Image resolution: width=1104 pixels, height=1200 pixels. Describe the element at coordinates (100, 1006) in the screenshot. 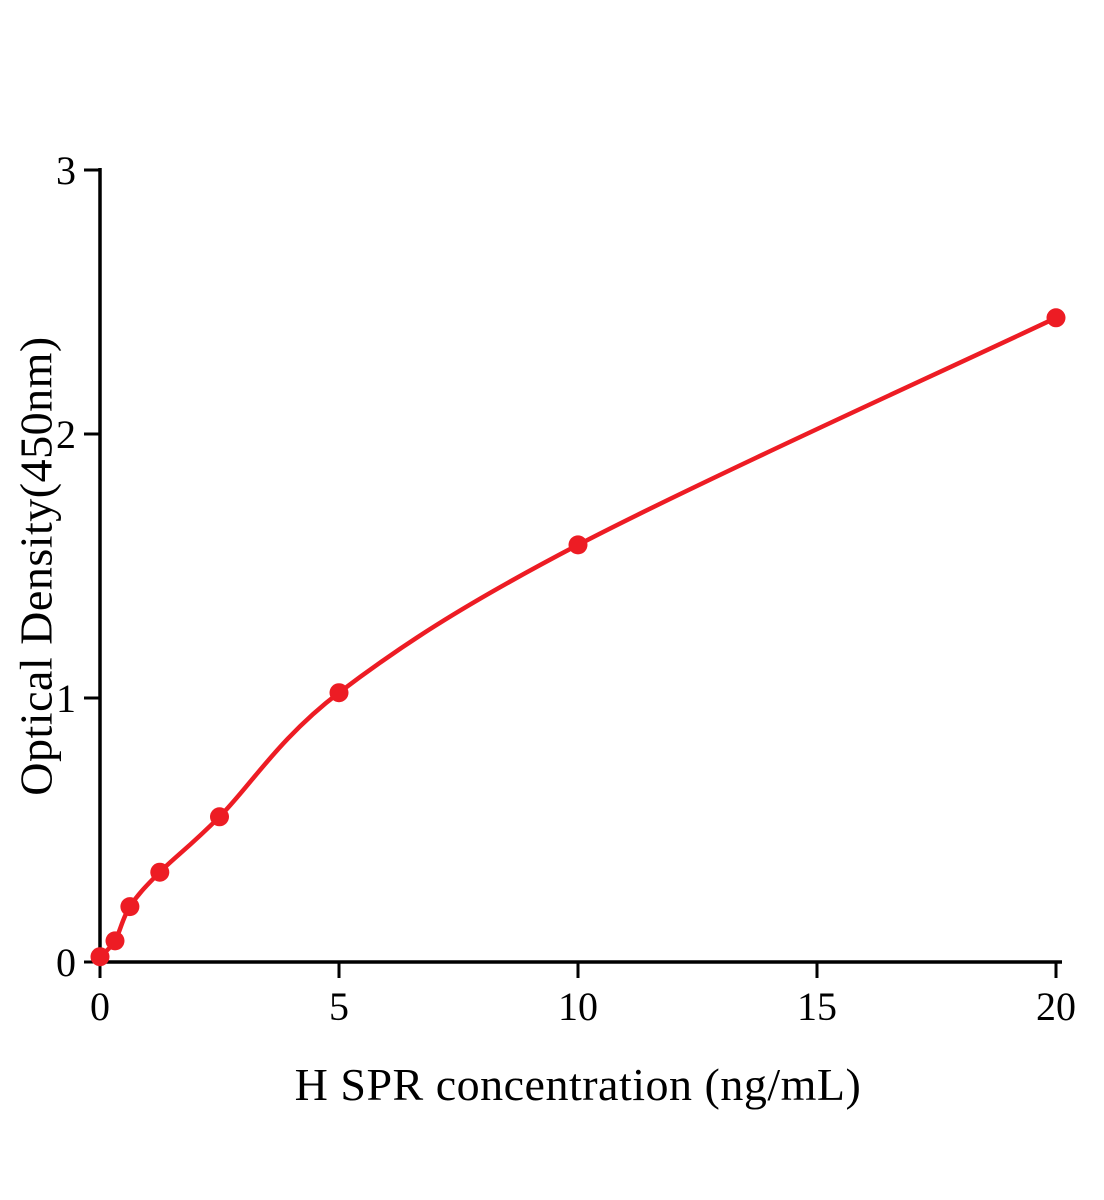

I see `x-tick-label: 0` at that location.